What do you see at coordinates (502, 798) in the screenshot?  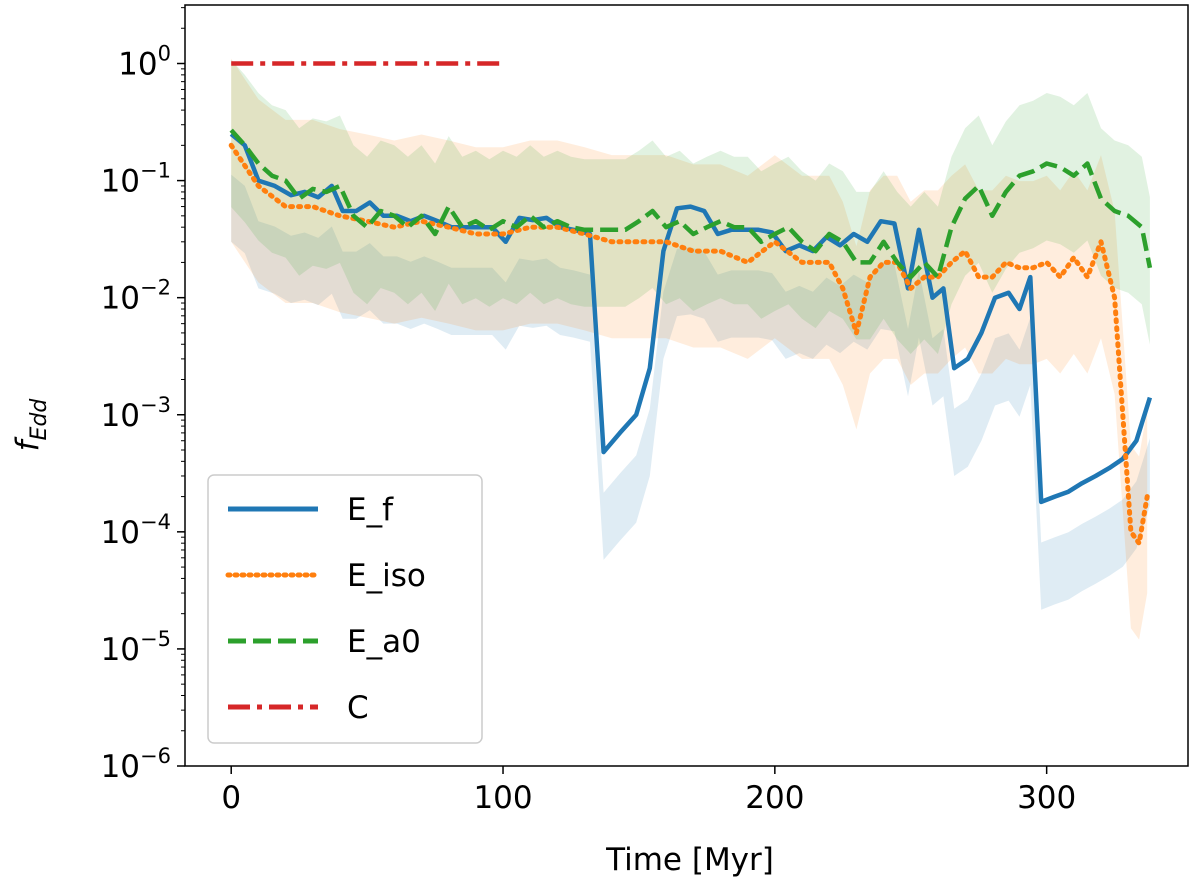 I see `x-tick-label: 100` at bounding box center [502, 798].